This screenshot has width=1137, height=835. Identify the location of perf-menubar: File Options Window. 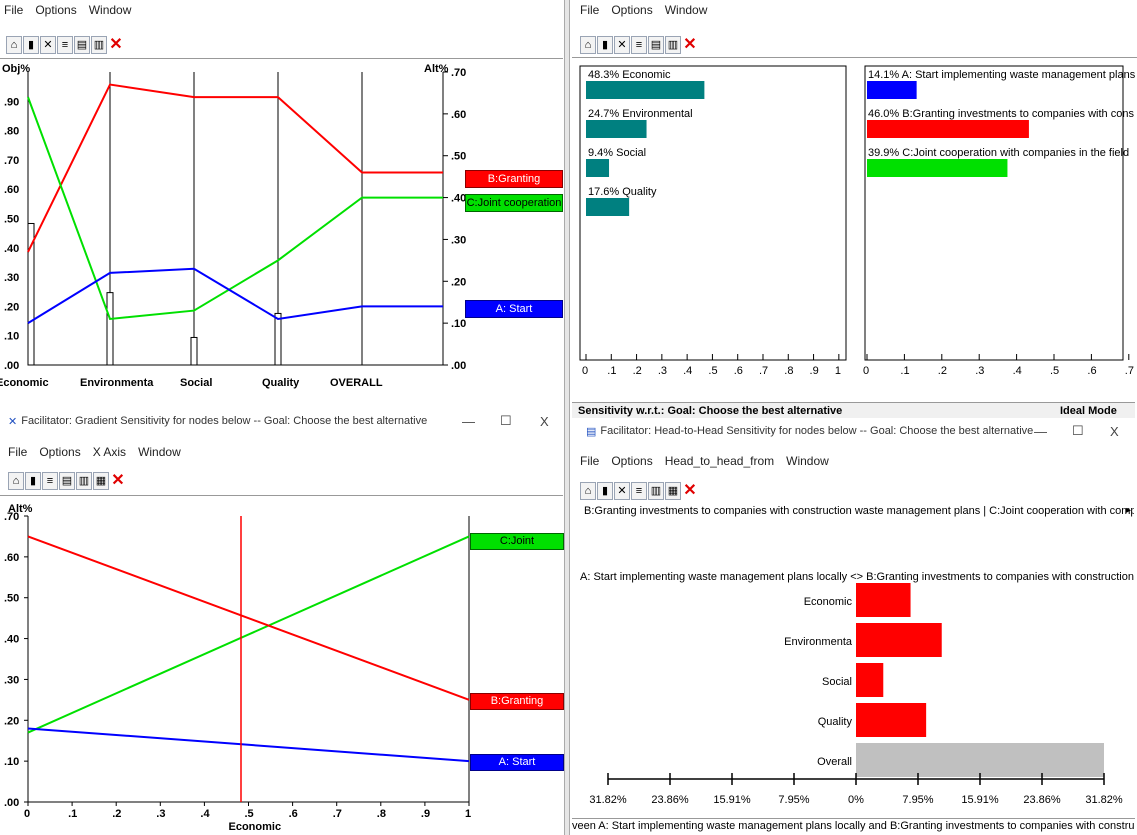
(284, 10).